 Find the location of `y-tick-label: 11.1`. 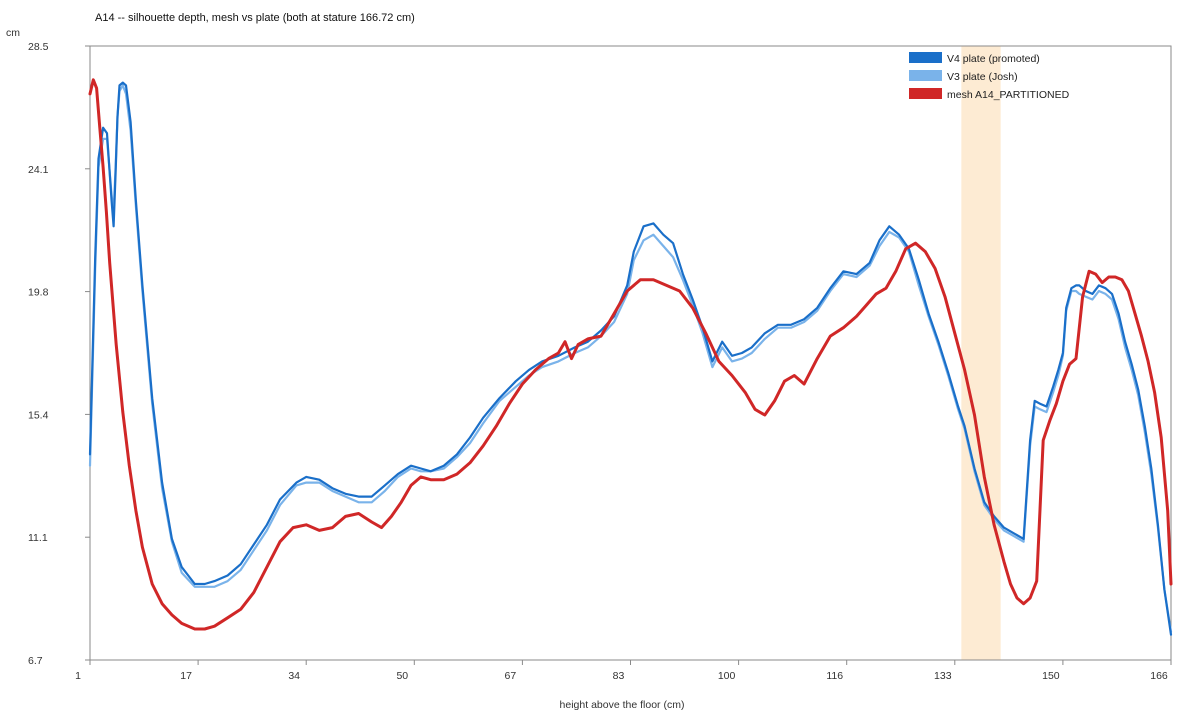

y-tick-label: 11.1 is located at coordinates (38, 538).